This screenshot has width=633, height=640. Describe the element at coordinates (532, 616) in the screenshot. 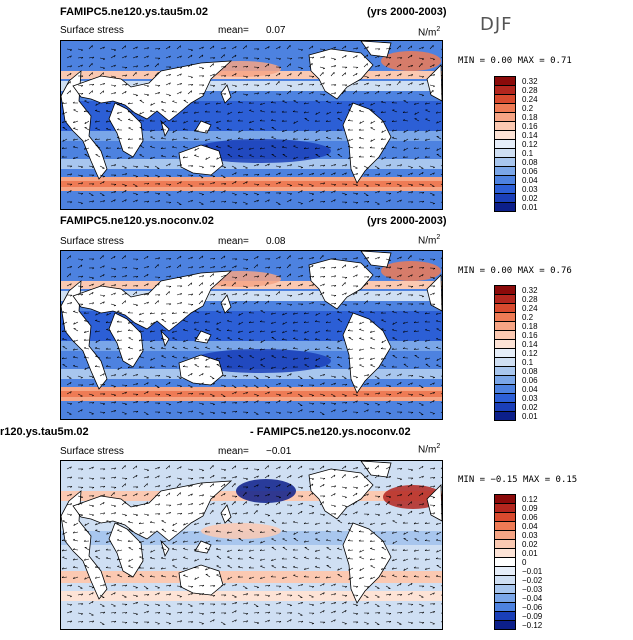

I see `colorbar-label: −0.09` at that location.